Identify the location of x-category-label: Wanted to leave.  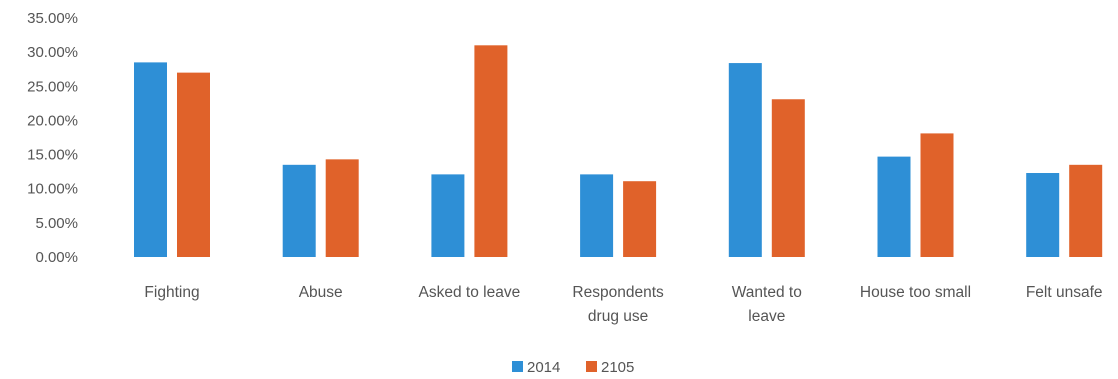
(767, 304).